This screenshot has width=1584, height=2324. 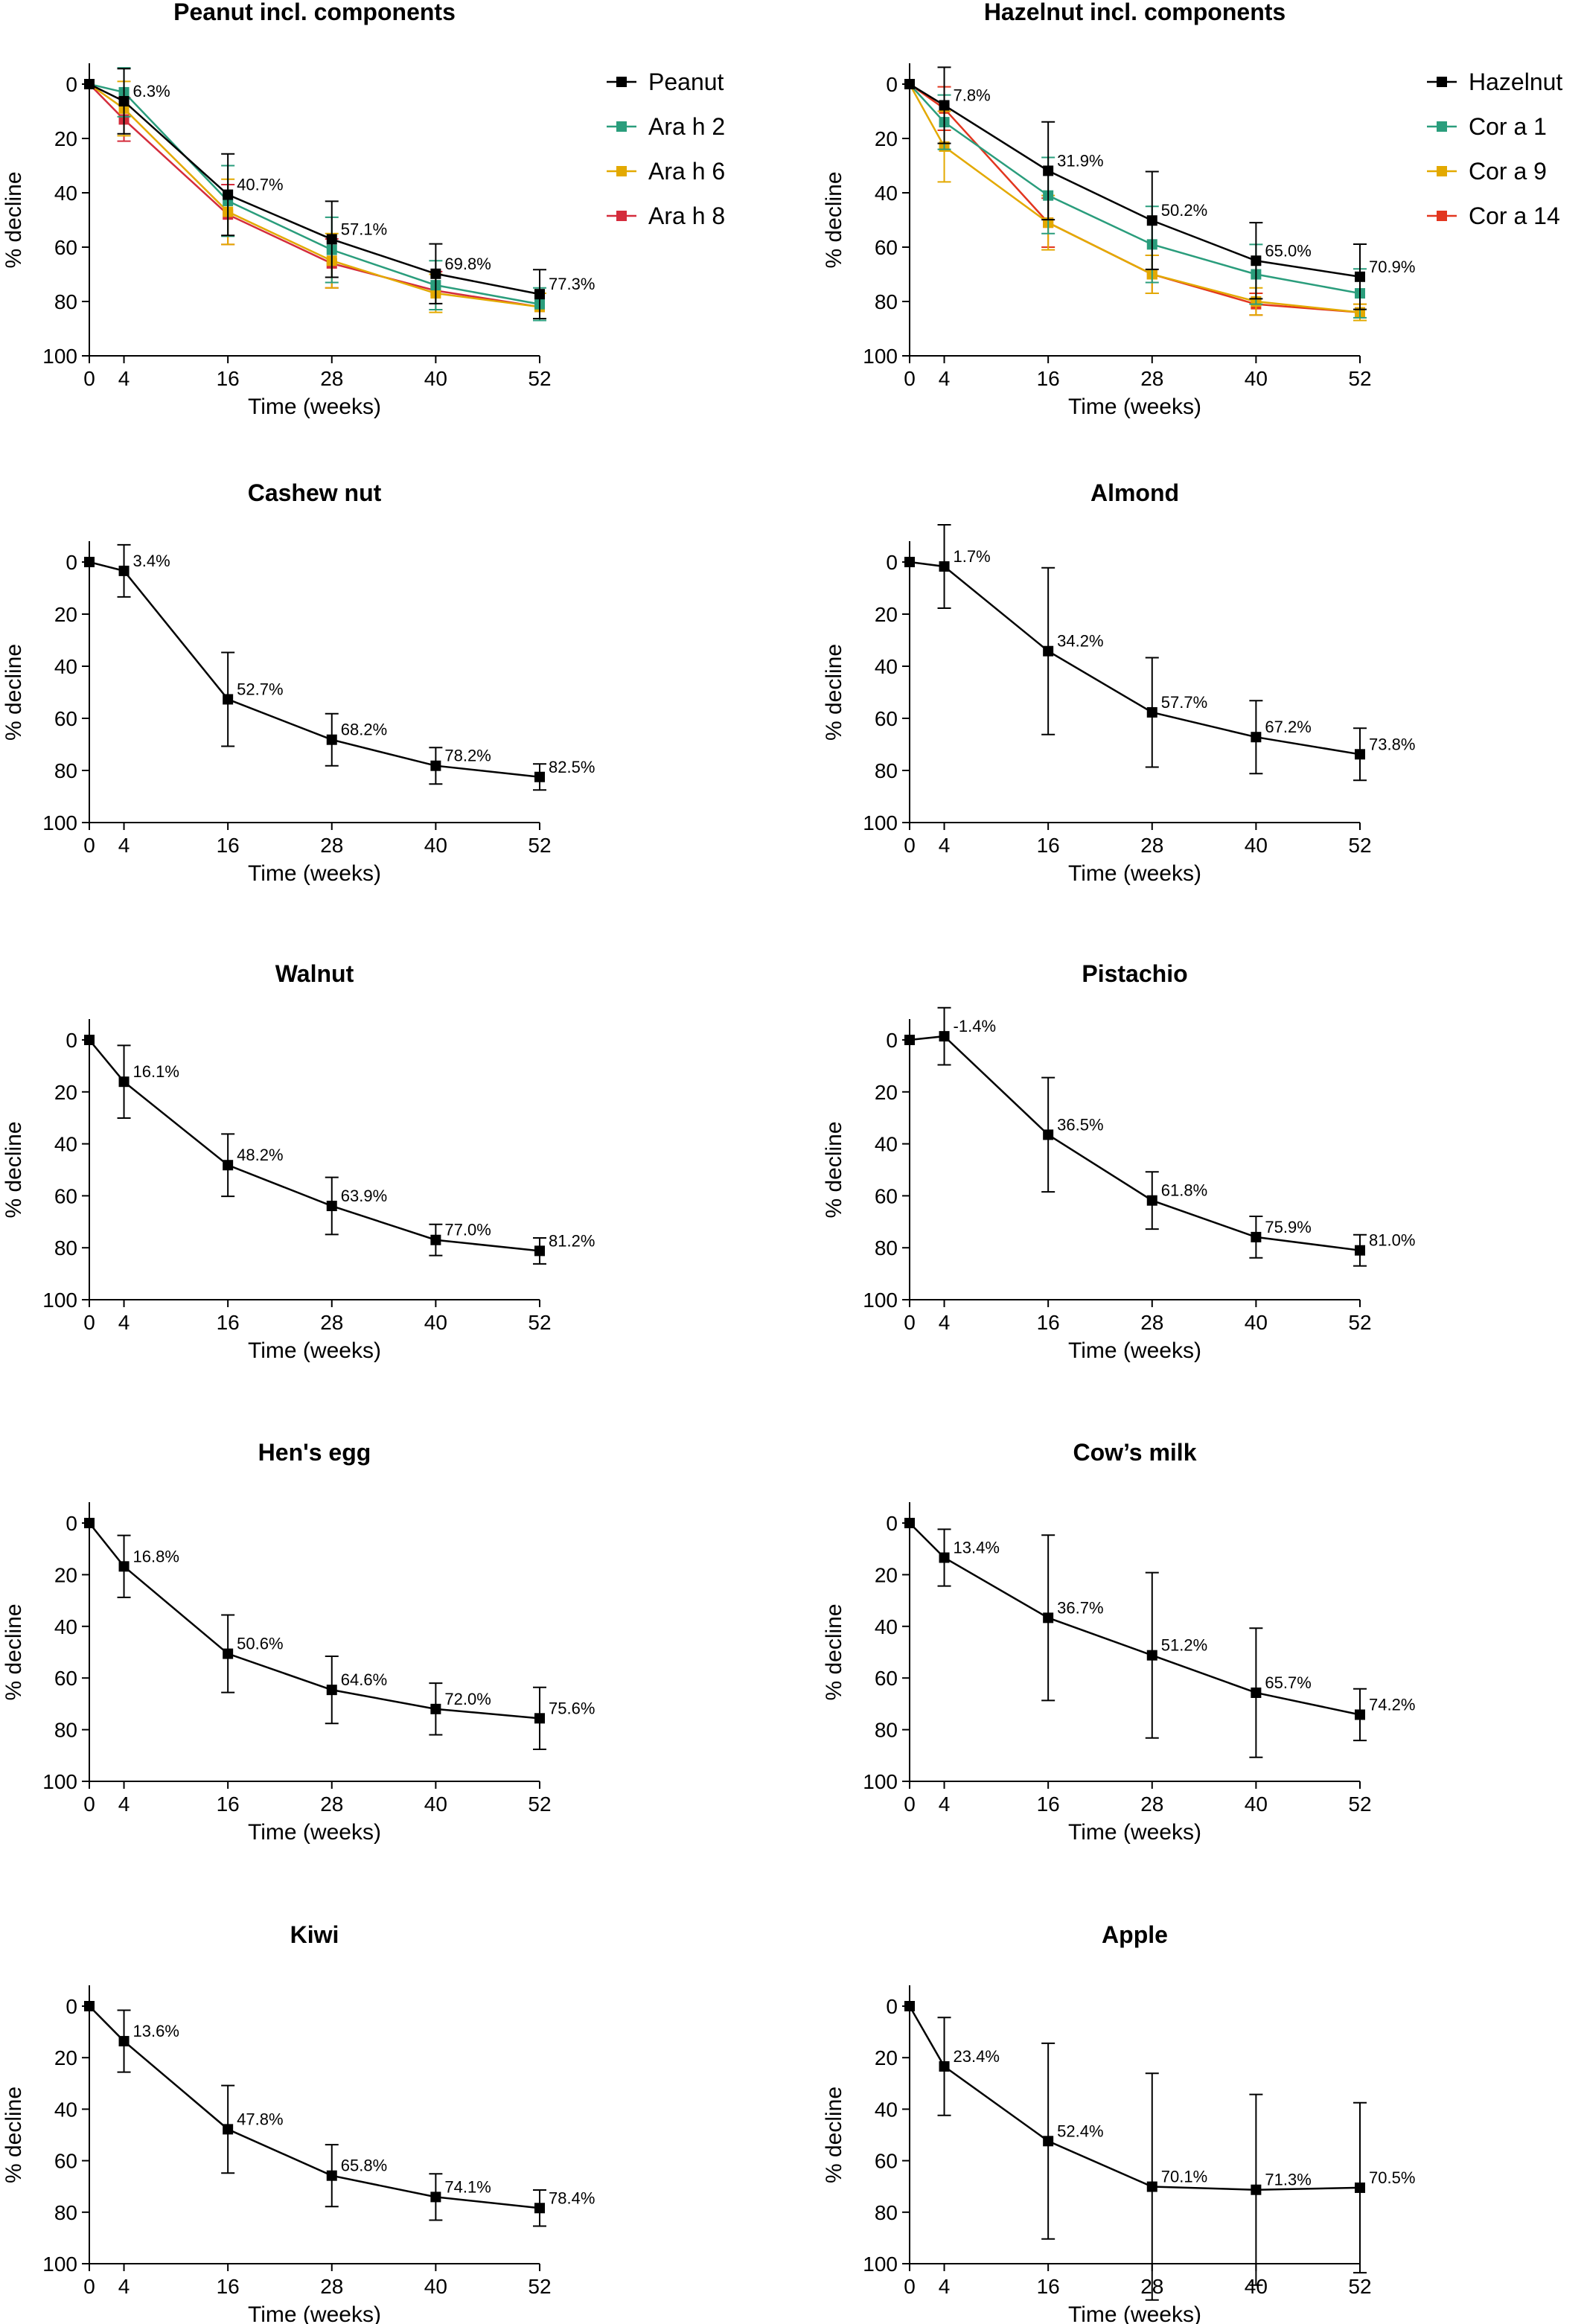 I want to click on data-label: 82.5%, so click(x=572, y=767).